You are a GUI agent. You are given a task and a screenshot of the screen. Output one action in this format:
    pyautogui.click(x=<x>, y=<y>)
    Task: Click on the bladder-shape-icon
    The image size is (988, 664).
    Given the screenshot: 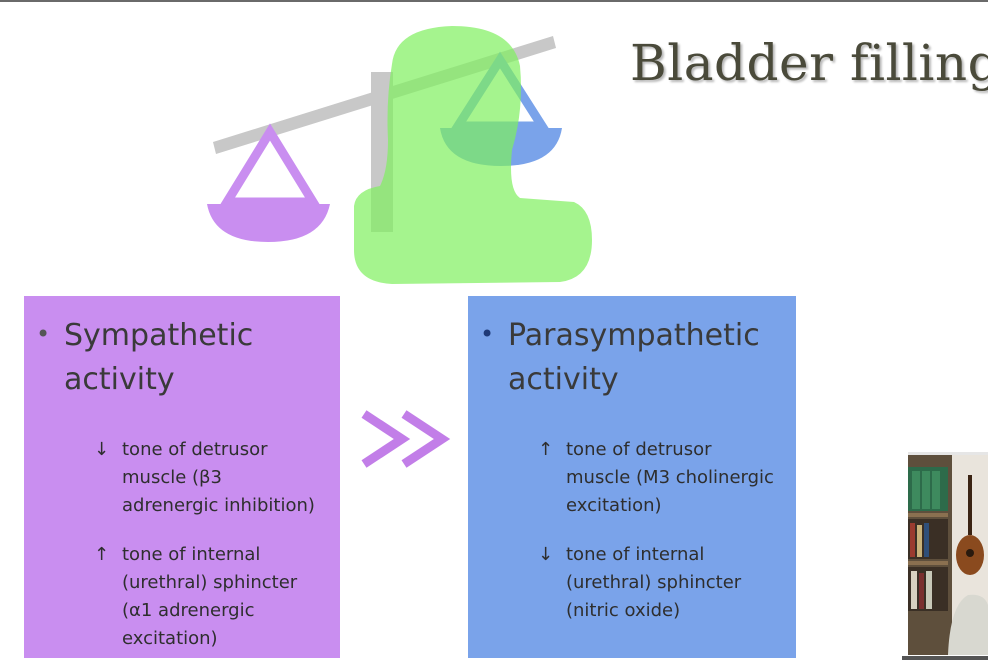 What is the action you would take?
    pyautogui.click(x=473, y=155)
    